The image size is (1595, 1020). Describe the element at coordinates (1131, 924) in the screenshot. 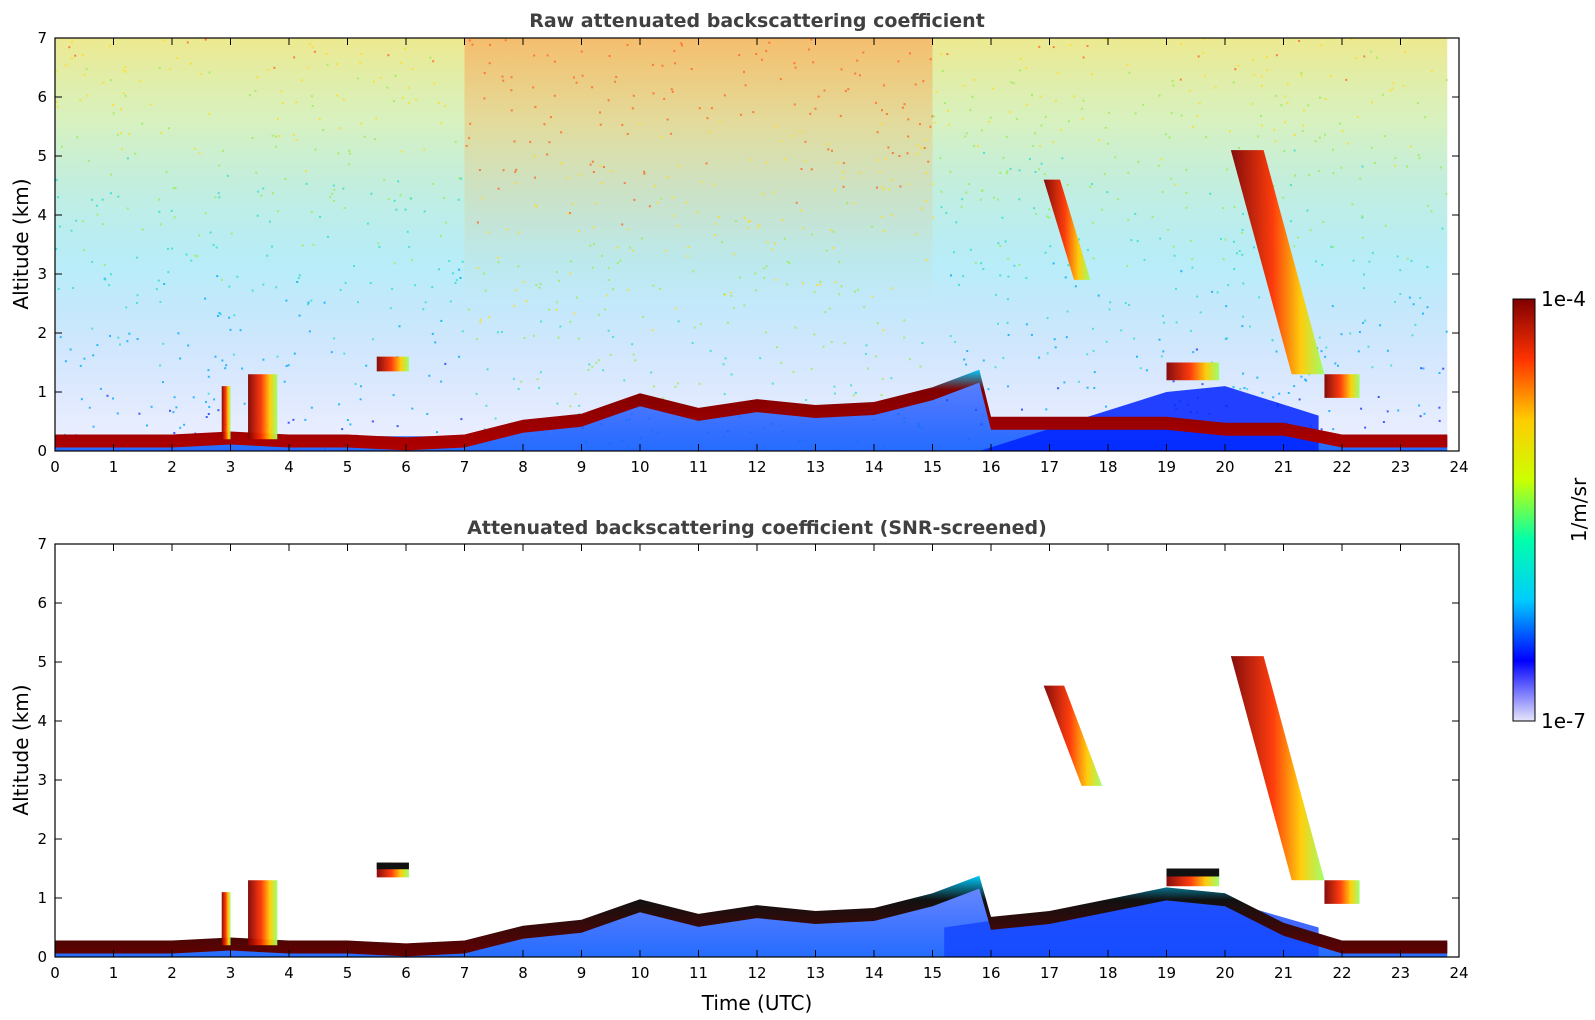

I see `evening-aerosol` at that location.